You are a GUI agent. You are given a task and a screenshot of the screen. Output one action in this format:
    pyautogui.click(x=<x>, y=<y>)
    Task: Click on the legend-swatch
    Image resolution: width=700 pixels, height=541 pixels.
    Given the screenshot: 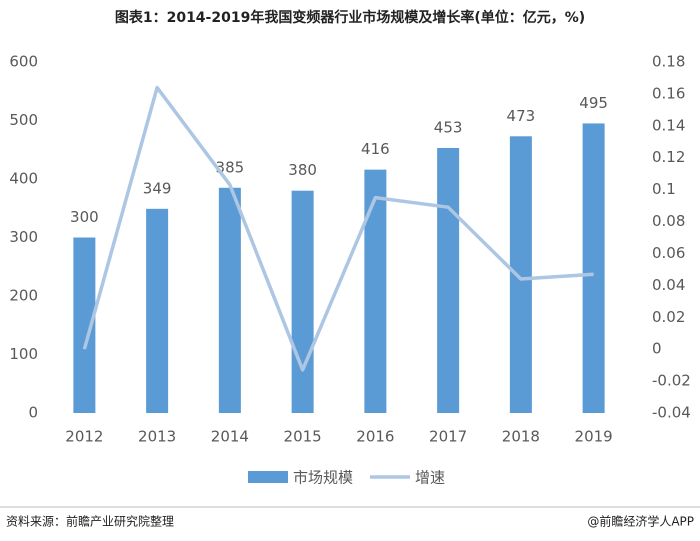 What is the action you would take?
    pyautogui.click(x=268, y=477)
    